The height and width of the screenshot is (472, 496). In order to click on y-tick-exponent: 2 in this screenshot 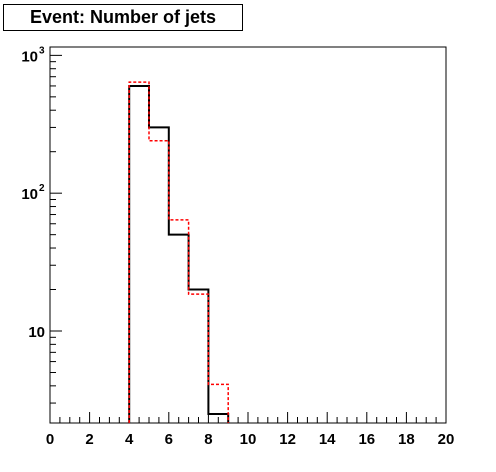, I will do `click(42, 188)`.